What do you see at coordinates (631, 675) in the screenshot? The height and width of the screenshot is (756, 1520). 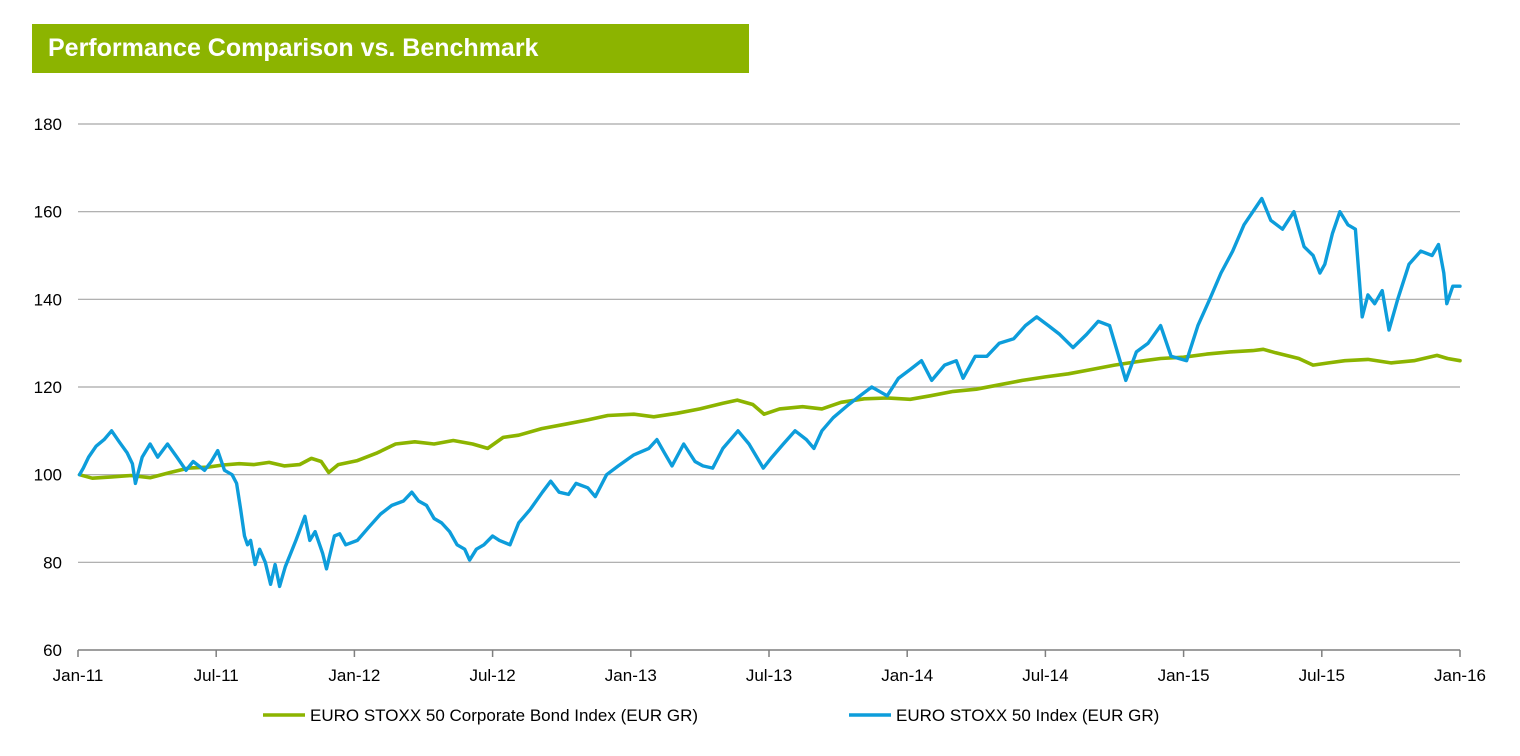 I see `x-tick-label: Jan-13` at bounding box center [631, 675].